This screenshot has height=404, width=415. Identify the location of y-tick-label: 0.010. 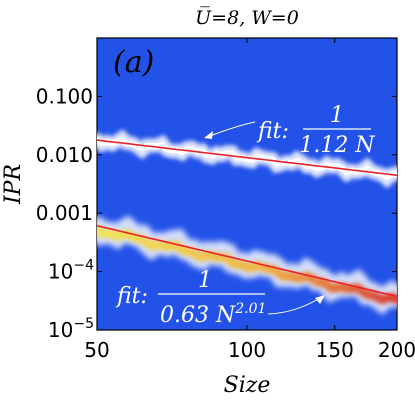
(64, 155).